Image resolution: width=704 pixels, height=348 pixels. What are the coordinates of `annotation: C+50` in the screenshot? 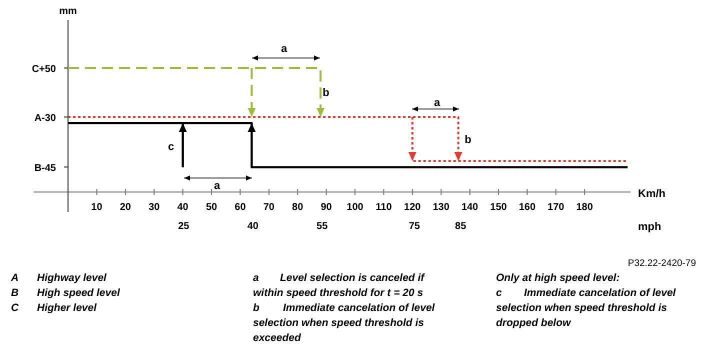 It's located at (44, 69).